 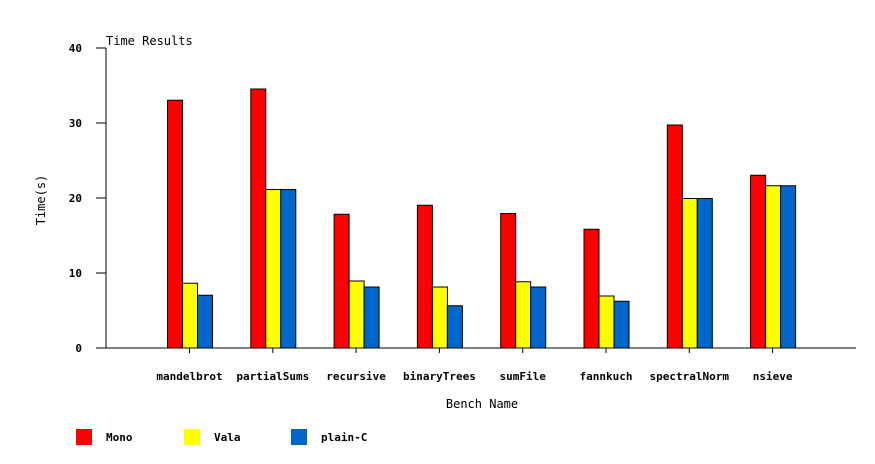 I want to click on bar-mono-recursive, so click(x=341, y=281).